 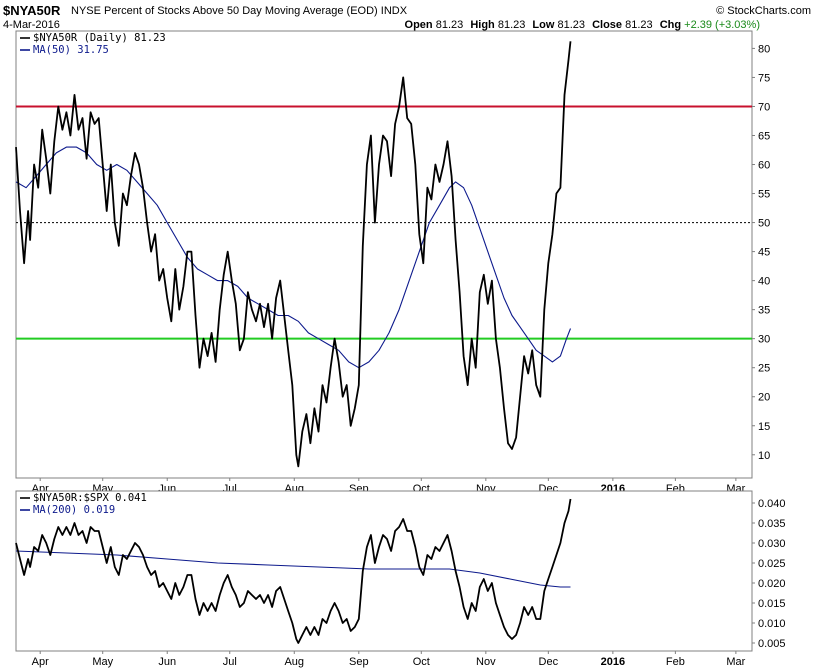 What do you see at coordinates (764, 427) in the screenshot?
I see `y-tick-label: 15` at bounding box center [764, 427].